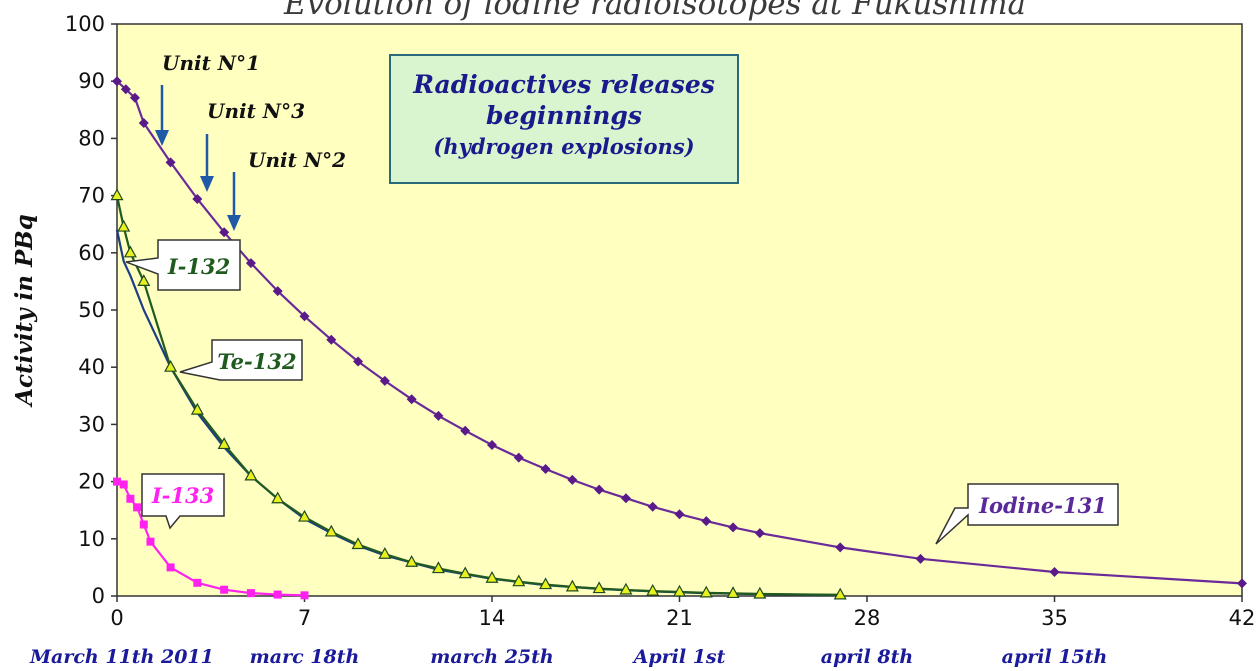 The width and height of the screenshot is (1256, 671). What do you see at coordinates (91, 482) in the screenshot?
I see `y-tick-label: 20` at bounding box center [91, 482].